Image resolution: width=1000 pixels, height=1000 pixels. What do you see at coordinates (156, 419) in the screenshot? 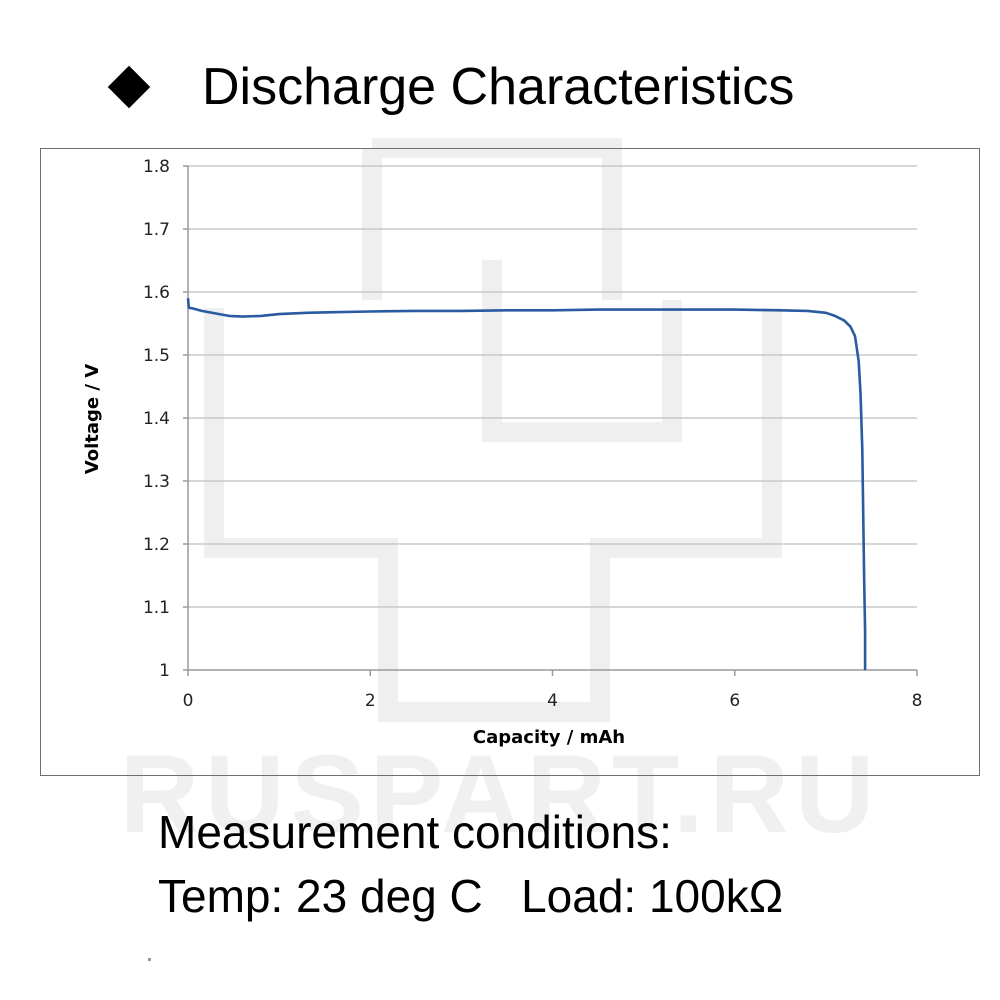
I see `y-tick-label: 1.4` at bounding box center [156, 419].